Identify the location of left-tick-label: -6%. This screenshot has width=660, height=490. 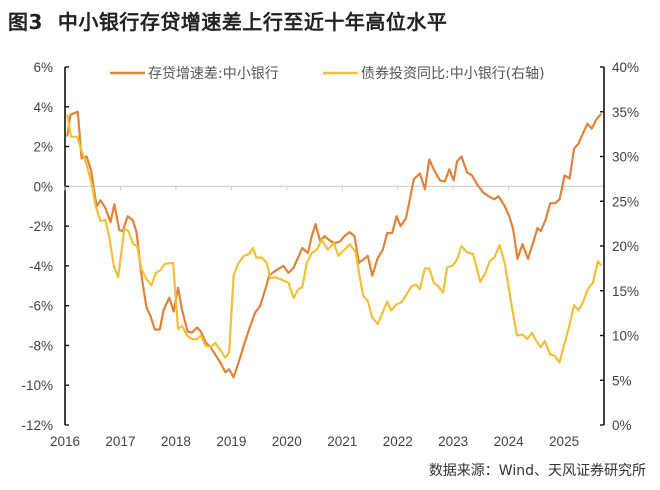
(41, 306).